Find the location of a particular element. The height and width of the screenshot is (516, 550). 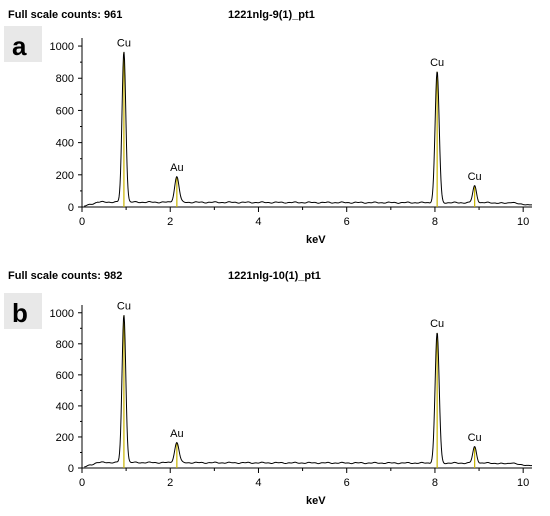

x-tick-label-a: 6 is located at coordinates (347, 222).